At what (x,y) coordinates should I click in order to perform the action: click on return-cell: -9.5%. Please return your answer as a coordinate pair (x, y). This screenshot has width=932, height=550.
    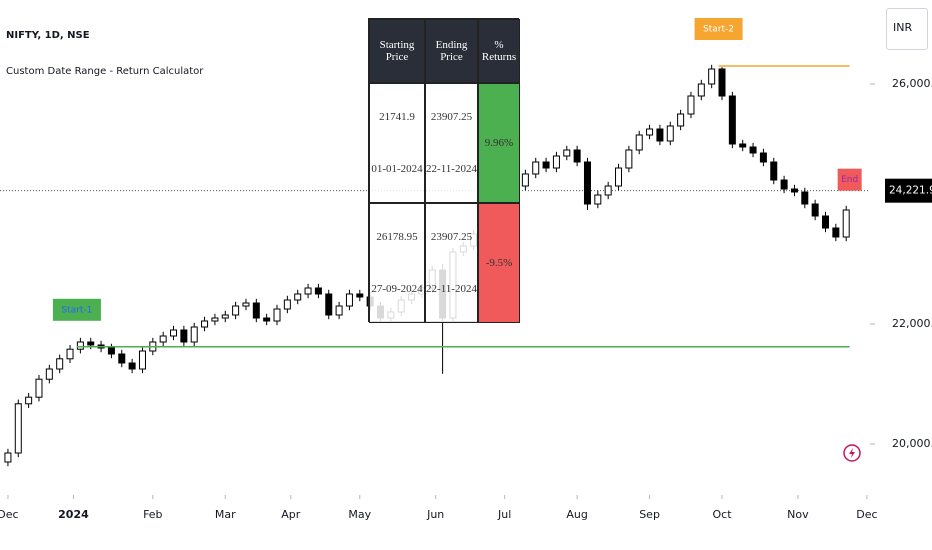
    Looking at the image, I should click on (499, 263).